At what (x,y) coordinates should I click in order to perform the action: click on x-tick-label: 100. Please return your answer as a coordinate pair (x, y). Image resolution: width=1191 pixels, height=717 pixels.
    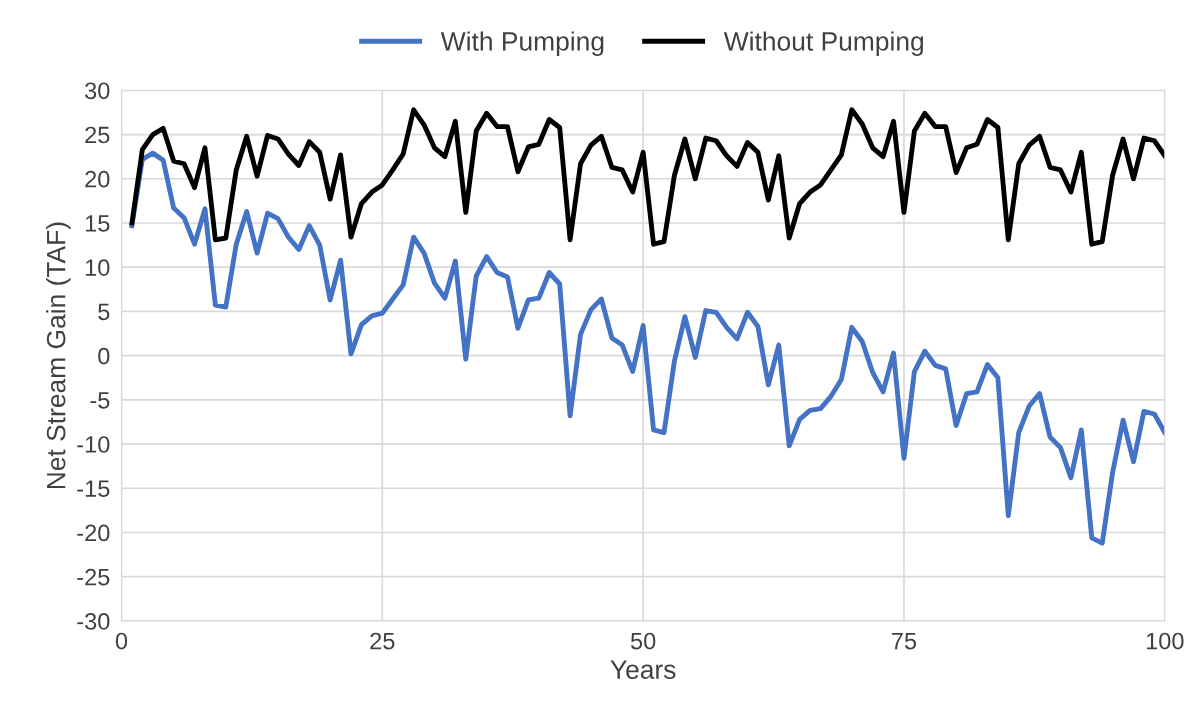
    Looking at the image, I should click on (1165, 641).